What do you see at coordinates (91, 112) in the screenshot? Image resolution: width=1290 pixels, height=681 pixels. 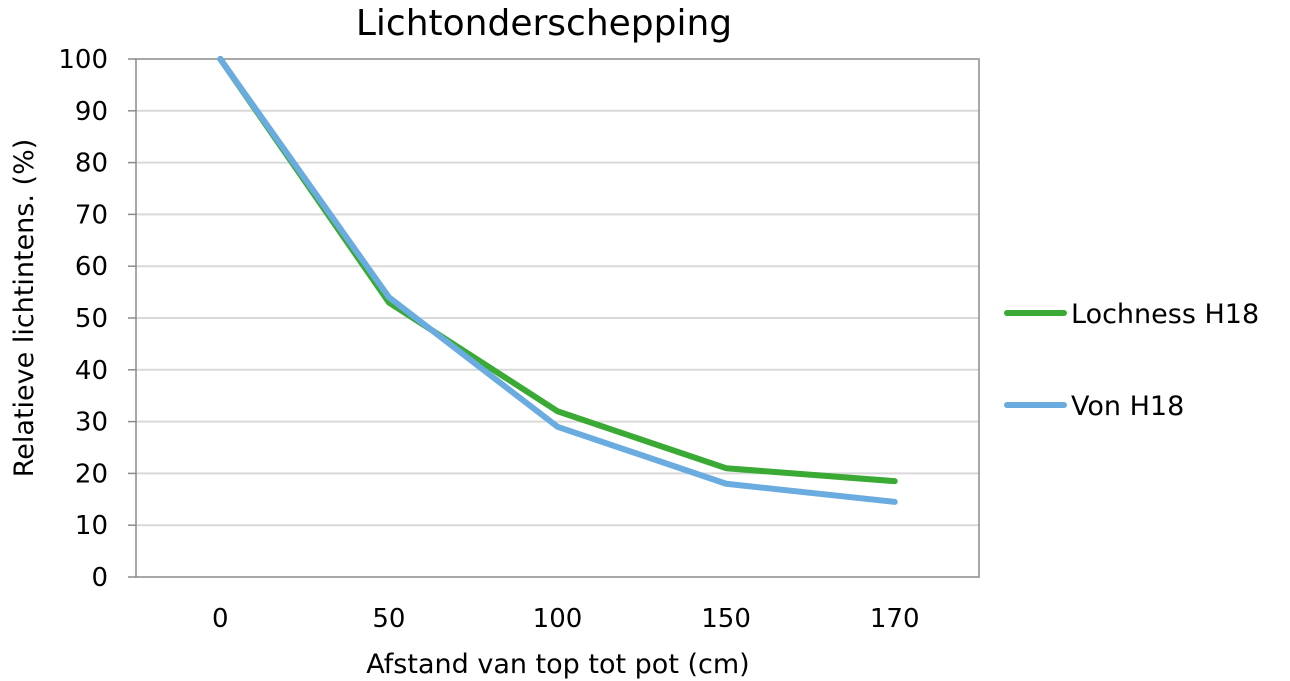 I see `y-tick-label: 90` at bounding box center [91, 112].